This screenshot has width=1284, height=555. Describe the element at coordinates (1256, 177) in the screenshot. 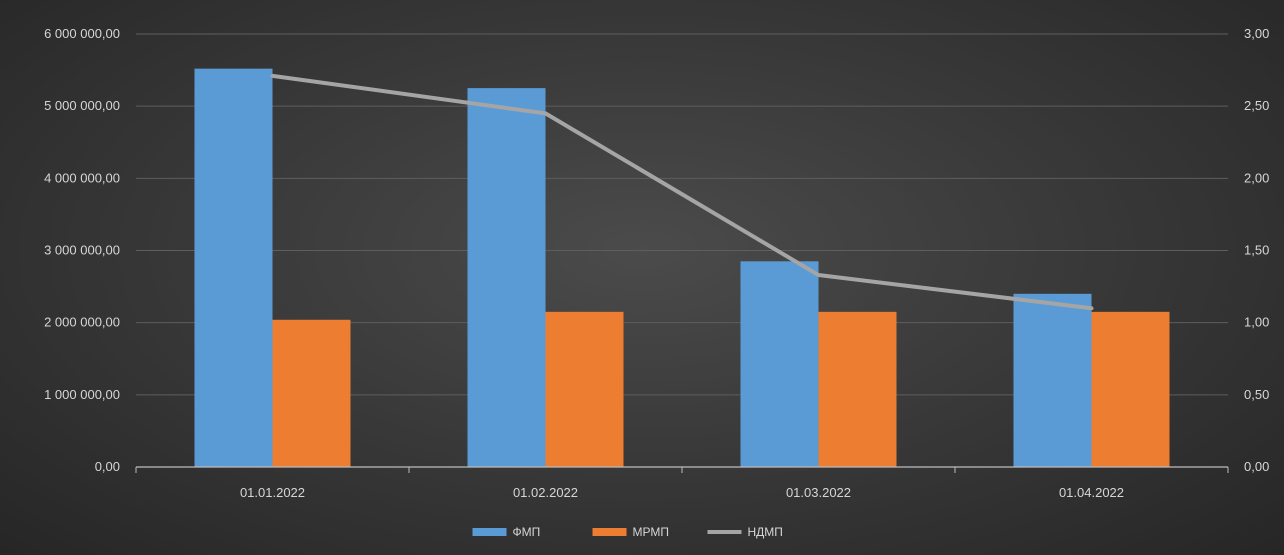

I see `right-axis-tick-label: 2,00` at that location.